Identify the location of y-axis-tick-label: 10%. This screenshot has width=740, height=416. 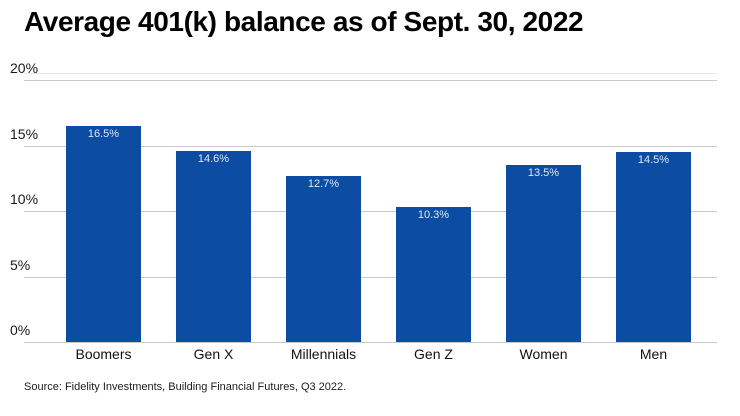
(24, 199).